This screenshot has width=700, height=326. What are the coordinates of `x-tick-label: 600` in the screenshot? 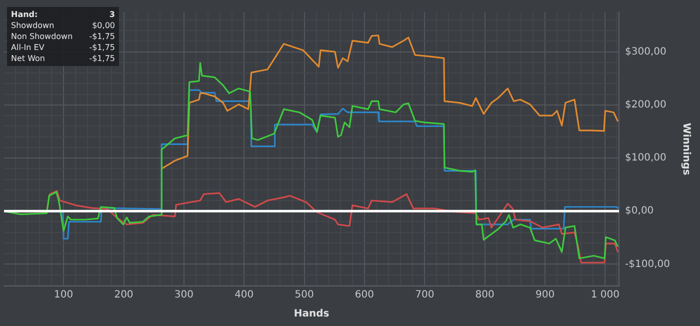 It's located at (364, 295).